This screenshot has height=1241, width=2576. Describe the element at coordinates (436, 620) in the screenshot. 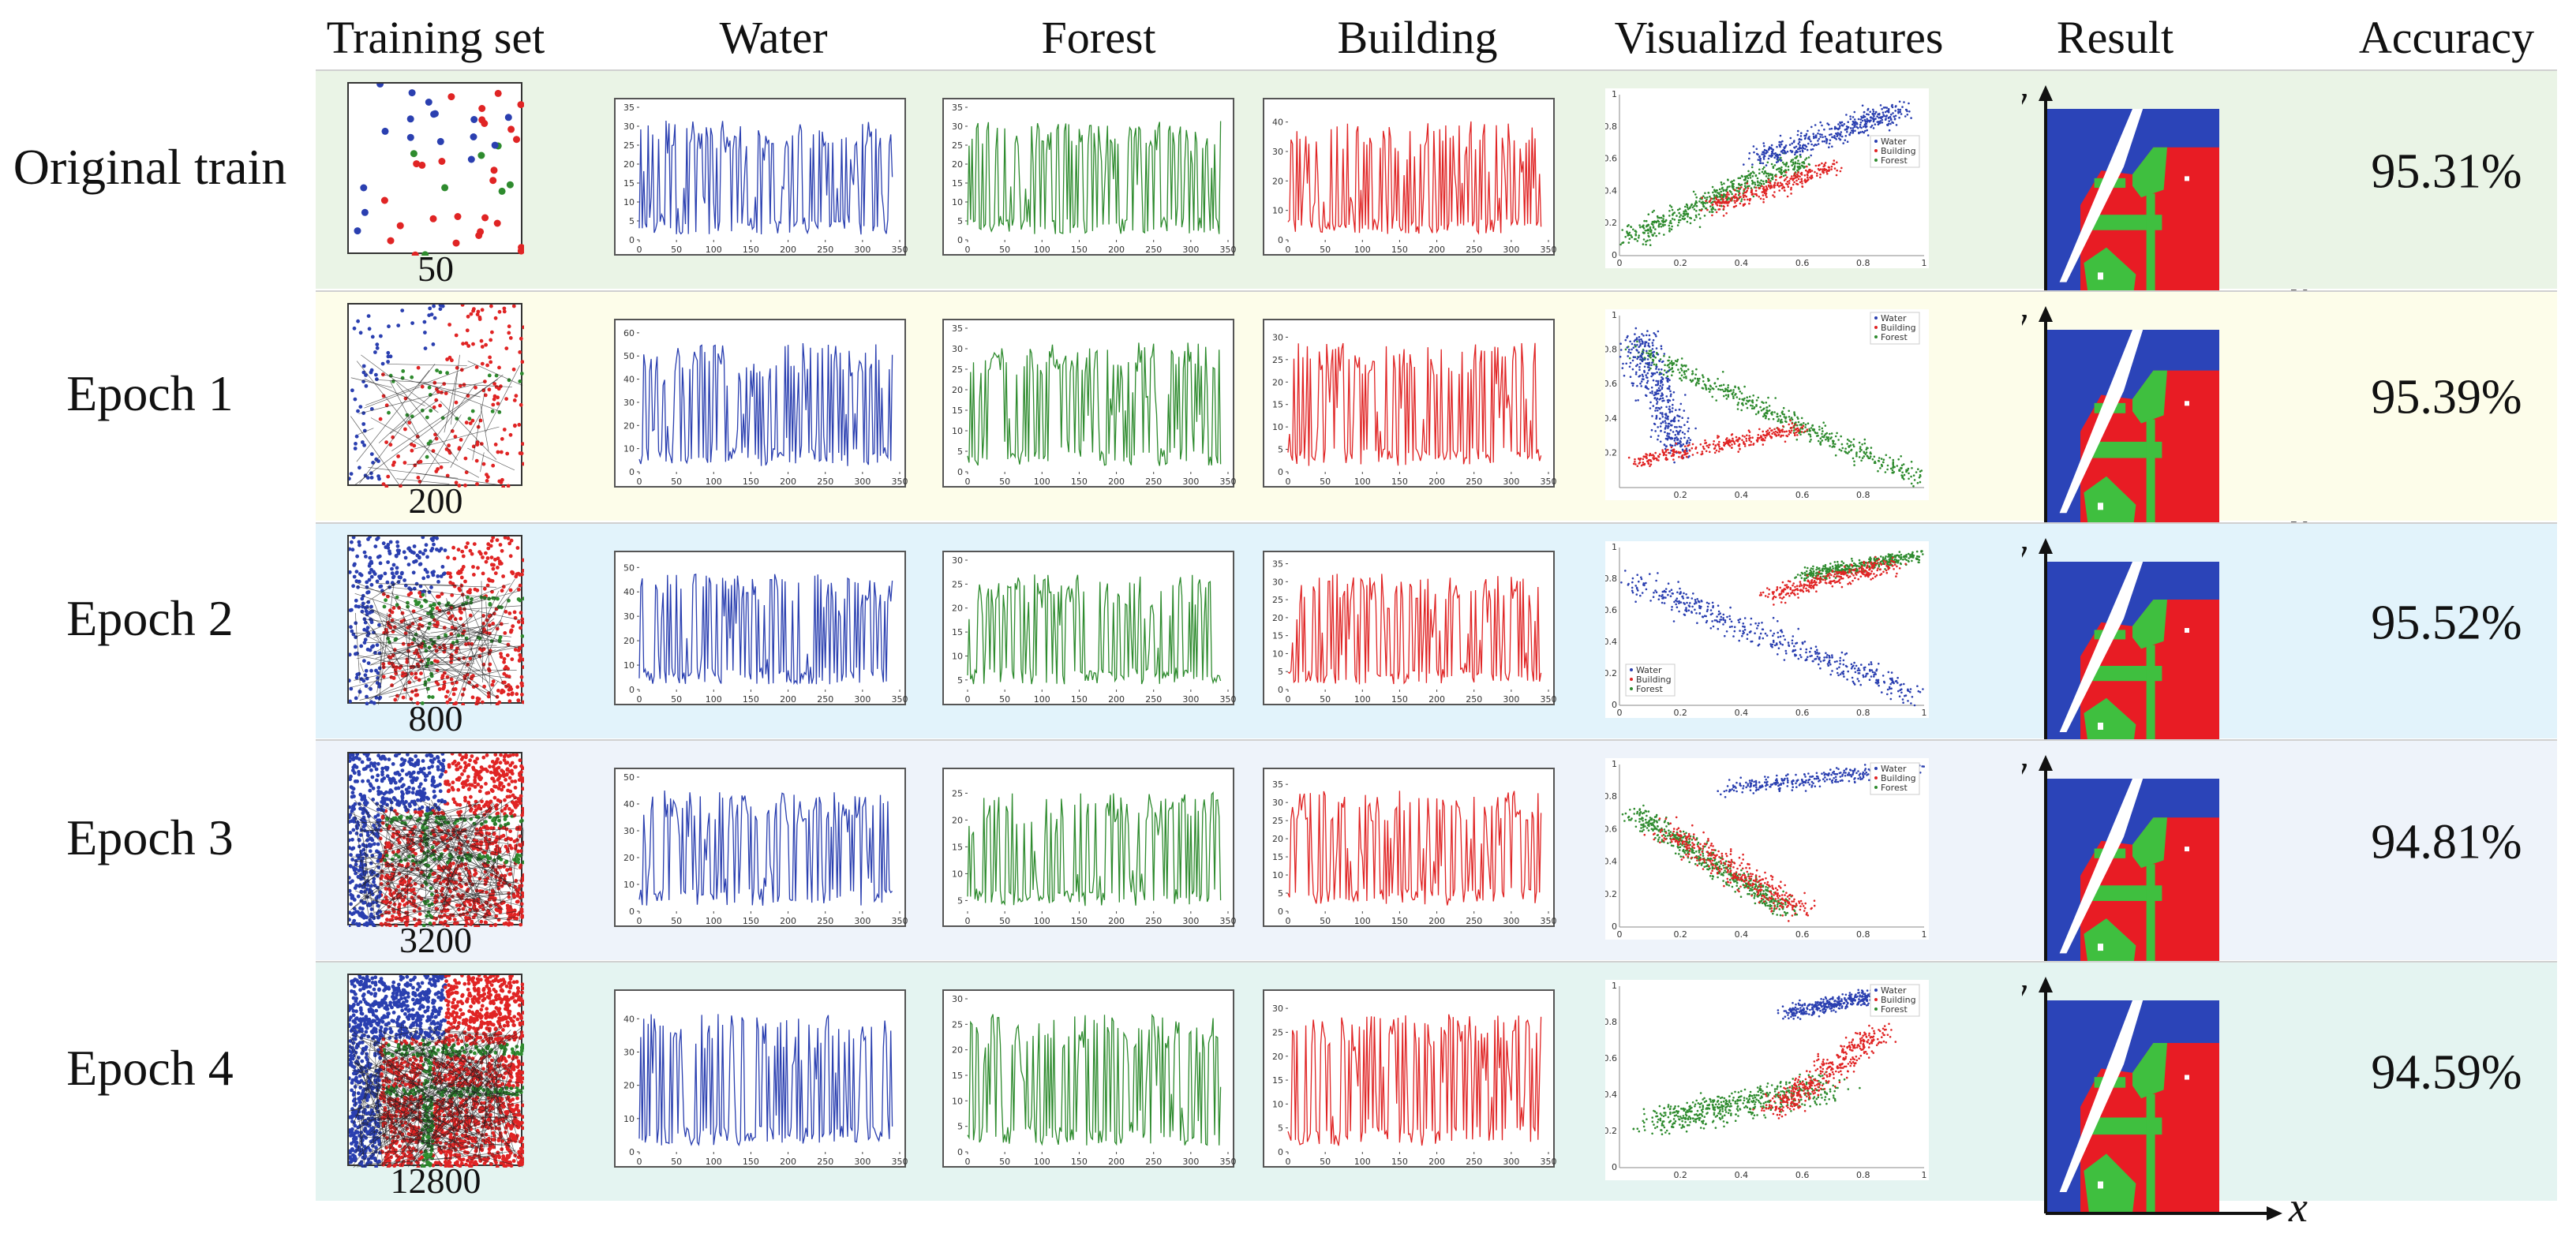

I see `row-epoch-2-training-svg` at that location.